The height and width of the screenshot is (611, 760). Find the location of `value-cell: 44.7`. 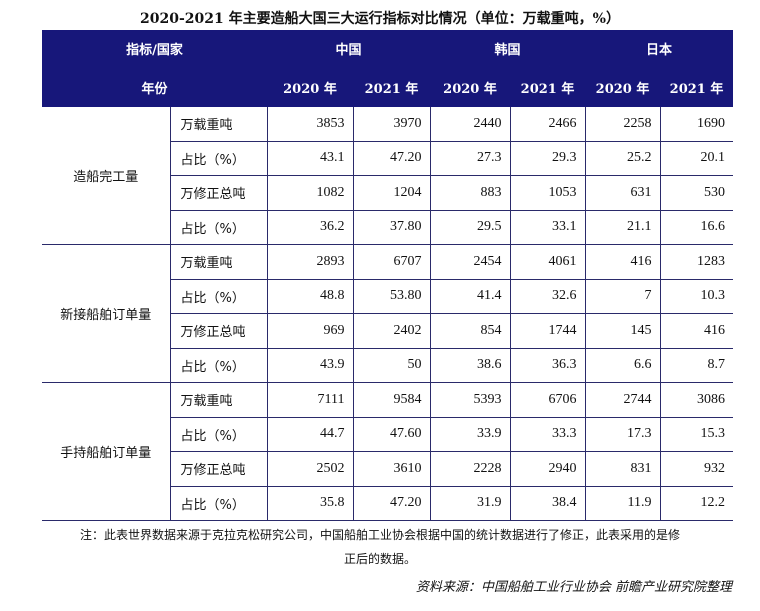

value-cell: 44.7 is located at coordinates (309, 434).